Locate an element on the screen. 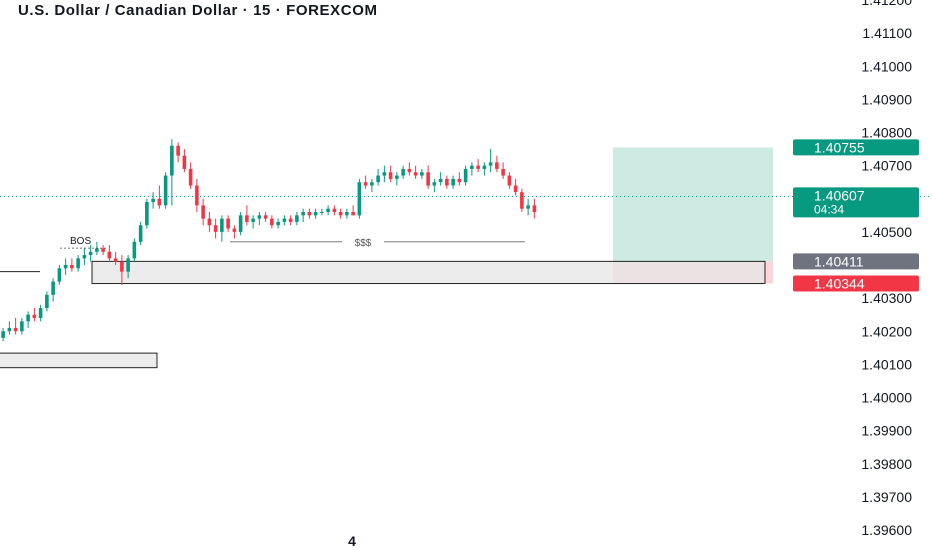 This screenshot has width=932, height=550. price-tick-label: 1.40200 is located at coordinates (886, 331).